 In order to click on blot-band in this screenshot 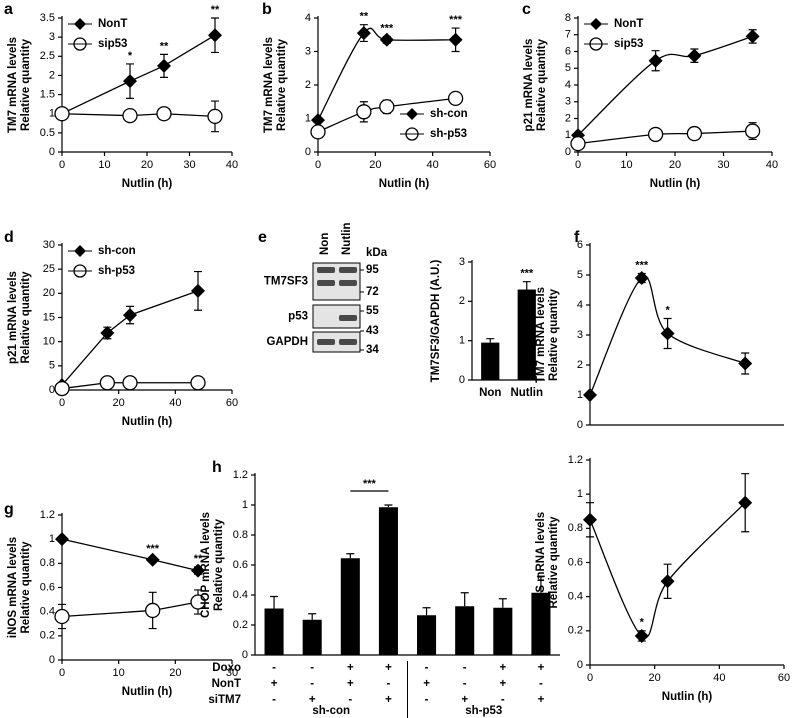, I will do `click(348, 342)`.